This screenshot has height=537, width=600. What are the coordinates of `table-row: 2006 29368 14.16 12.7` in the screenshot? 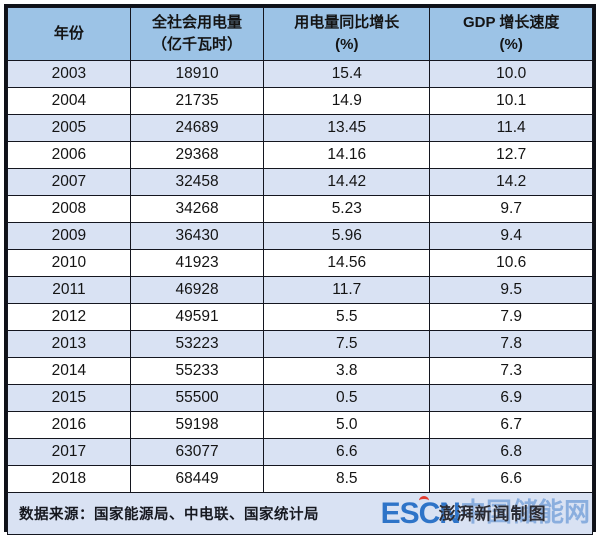 It's located at (300, 155).